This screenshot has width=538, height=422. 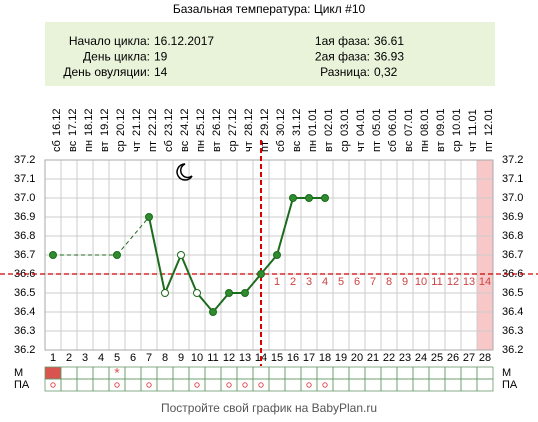 I want to click on info-label: Разница:, so click(x=345, y=72).